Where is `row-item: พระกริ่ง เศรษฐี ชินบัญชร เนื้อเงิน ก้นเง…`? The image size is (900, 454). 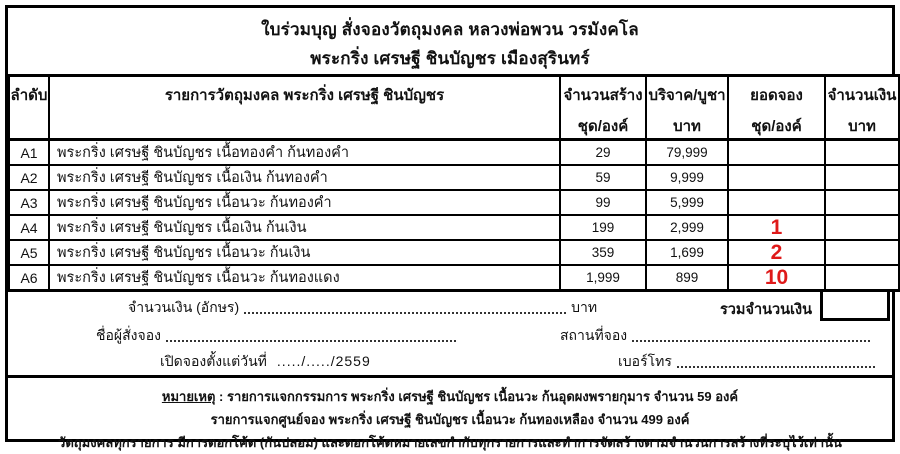 row-item: พระกริ่ง เศรษฐี ชินบัญชร เนื้อเงิน ก้นเง… is located at coordinates (304, 227).